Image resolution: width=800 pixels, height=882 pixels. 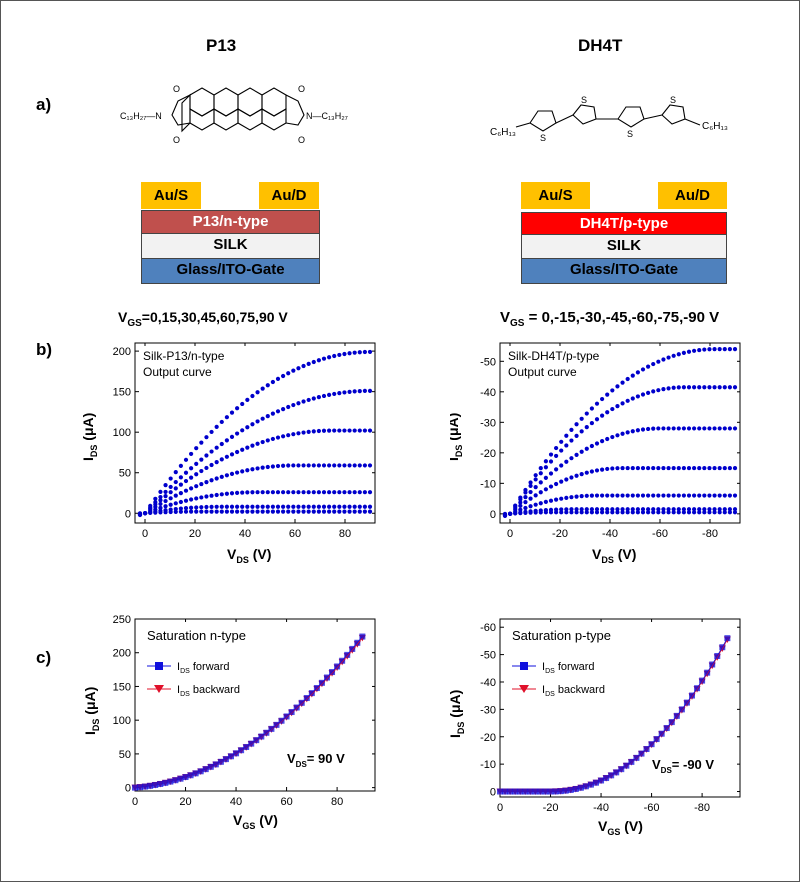 What do you see at coordinates (128, 514) in the screenshot?
I see `output-n-ytick-label: 0` at bounding box center [128, 514].